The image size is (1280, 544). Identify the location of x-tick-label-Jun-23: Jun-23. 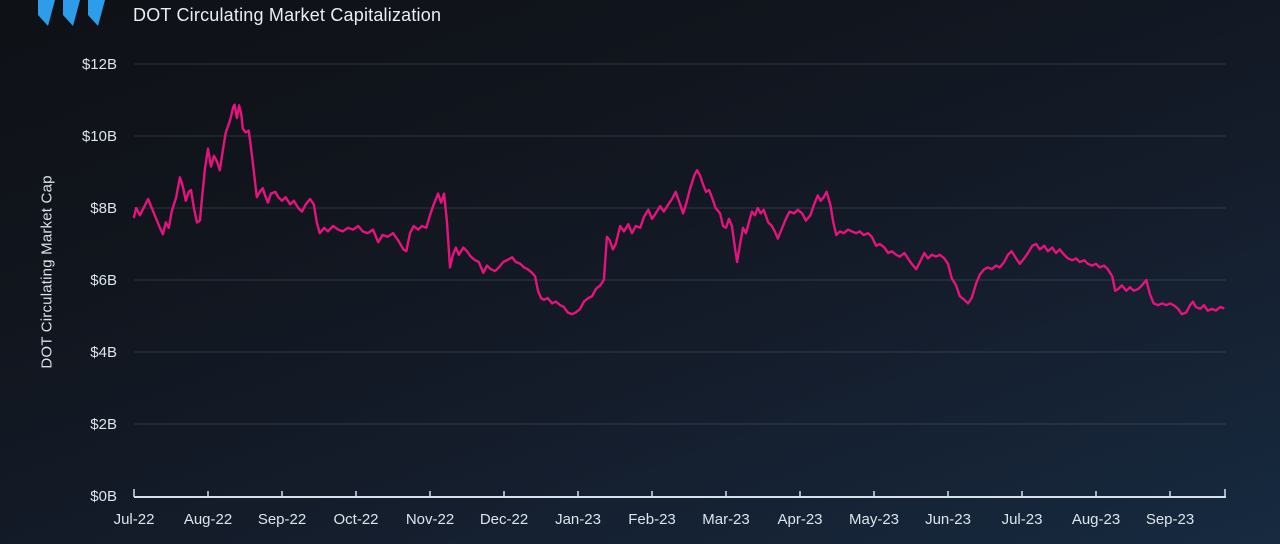
(948, 519).